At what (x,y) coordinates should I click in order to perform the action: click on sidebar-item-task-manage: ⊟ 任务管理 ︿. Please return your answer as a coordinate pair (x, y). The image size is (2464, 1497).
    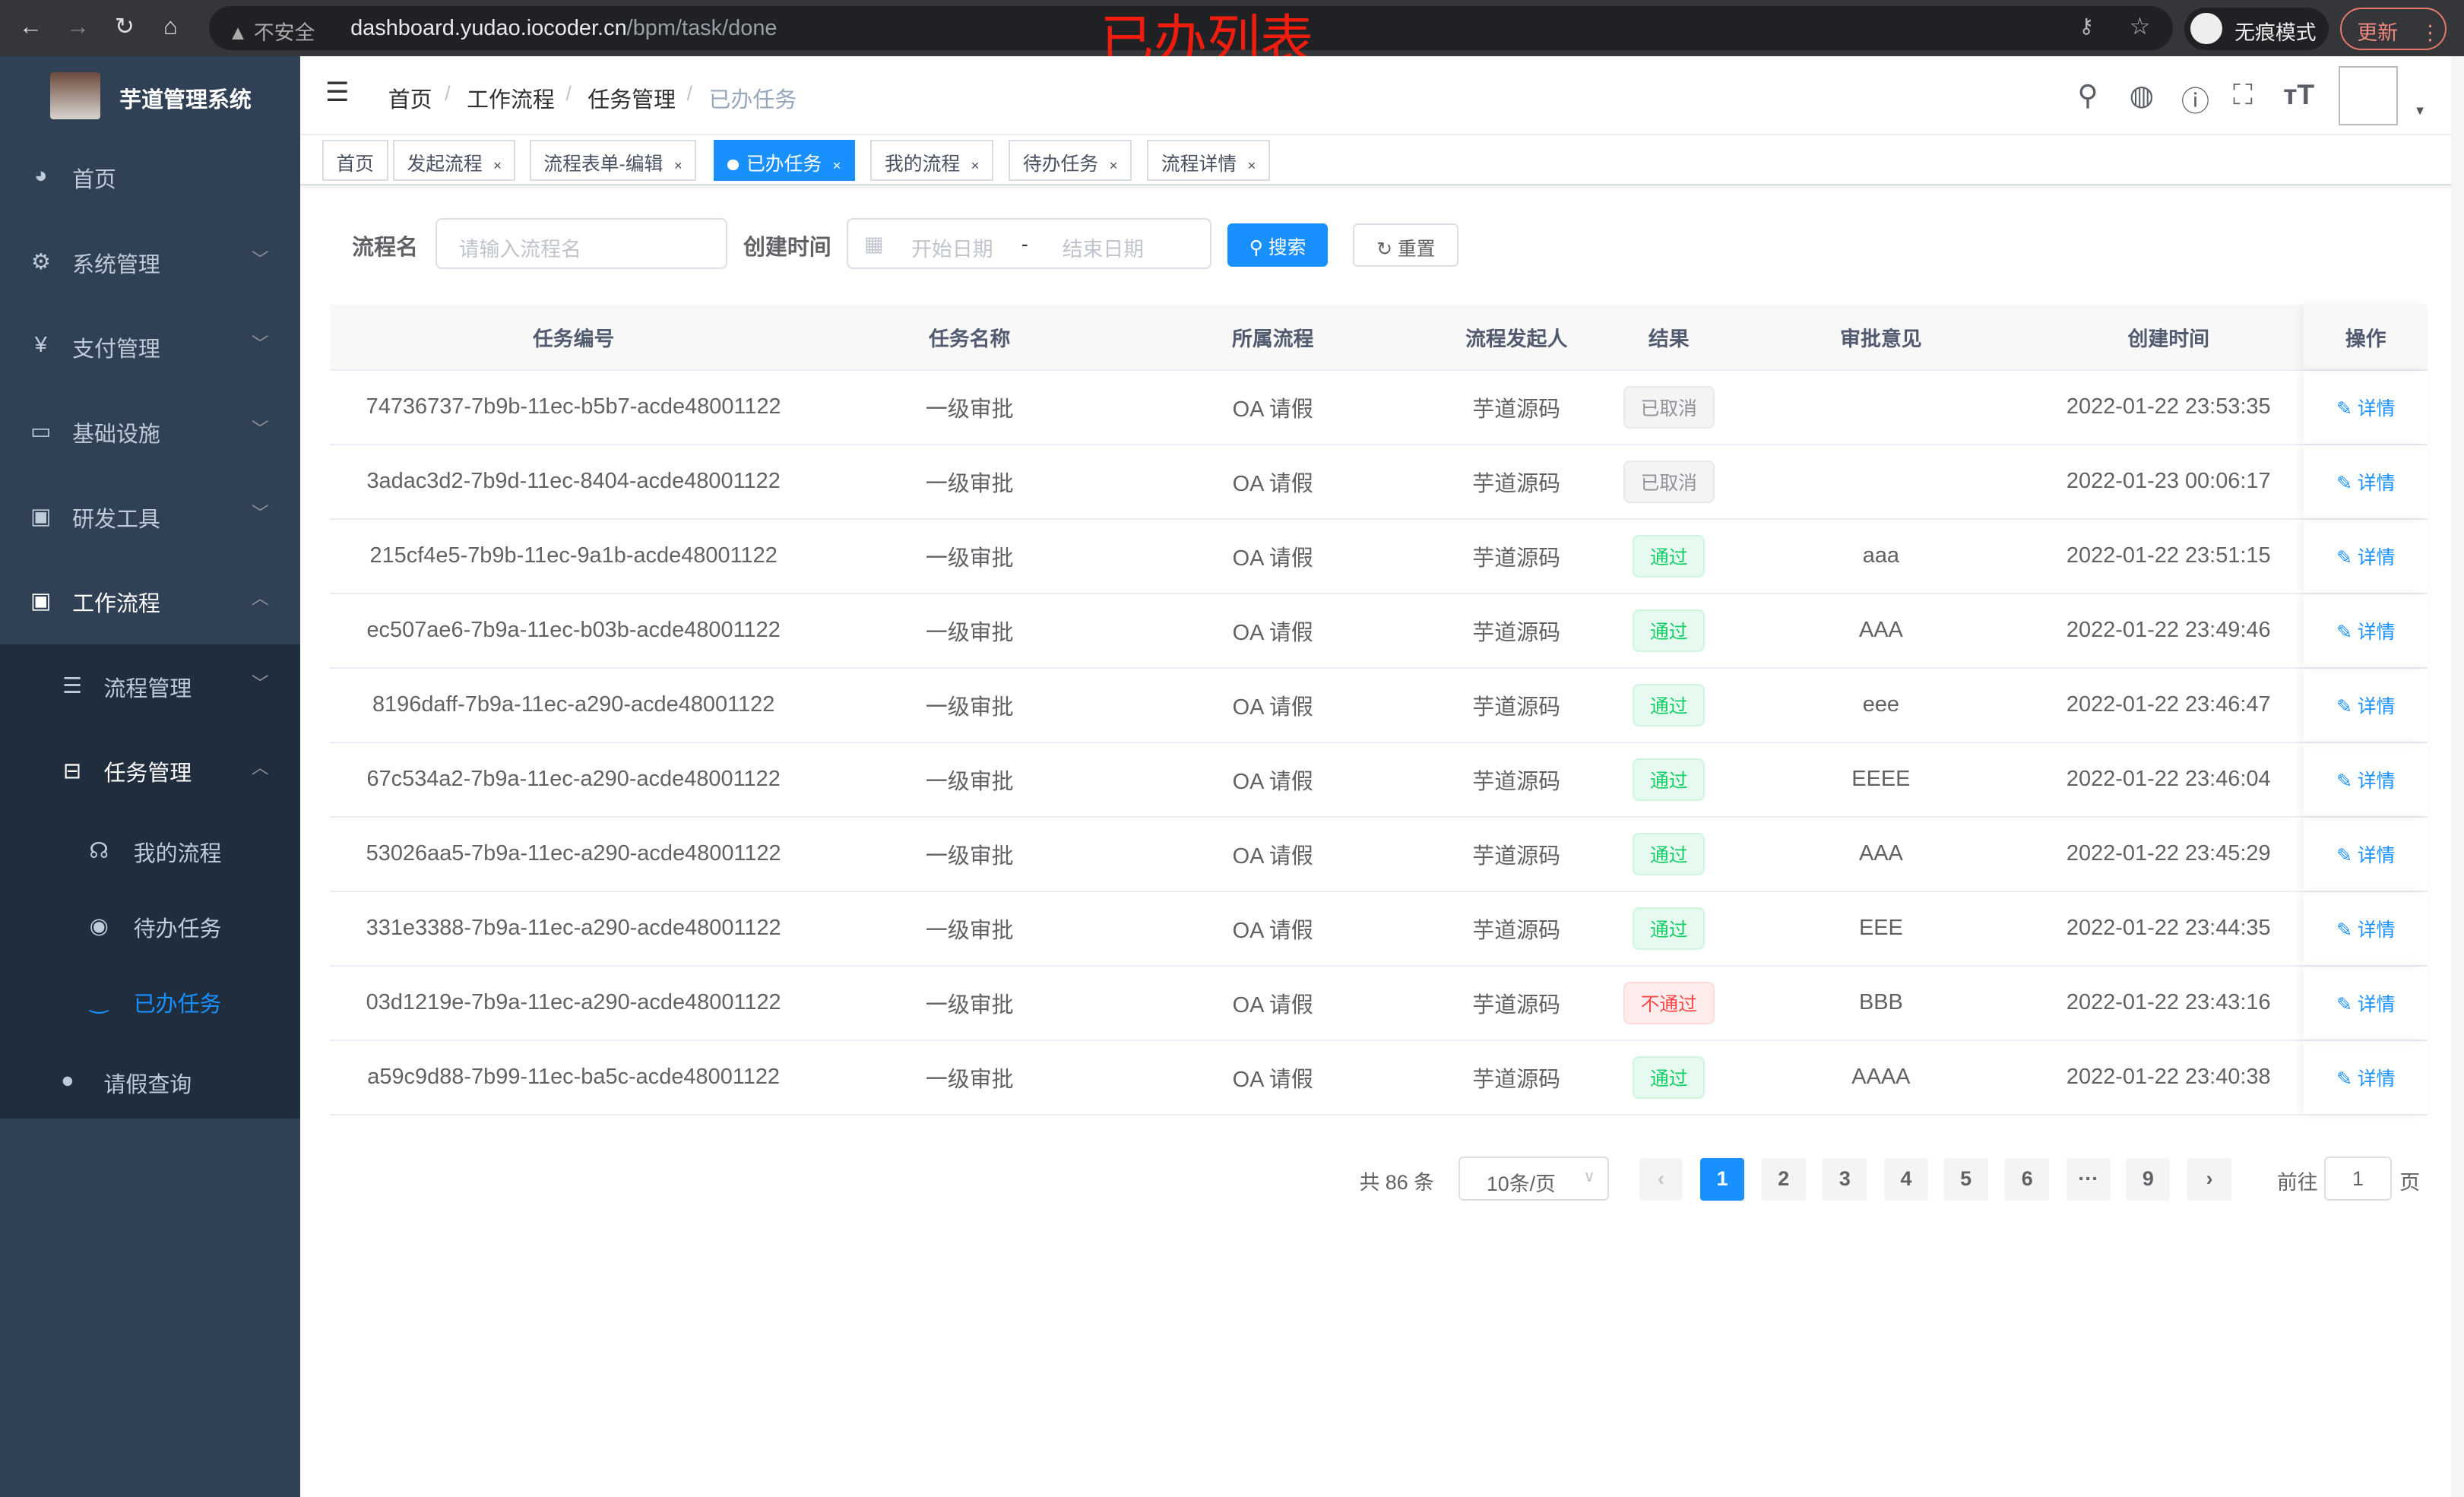
    Looking at the image, I should click on (150, 771).